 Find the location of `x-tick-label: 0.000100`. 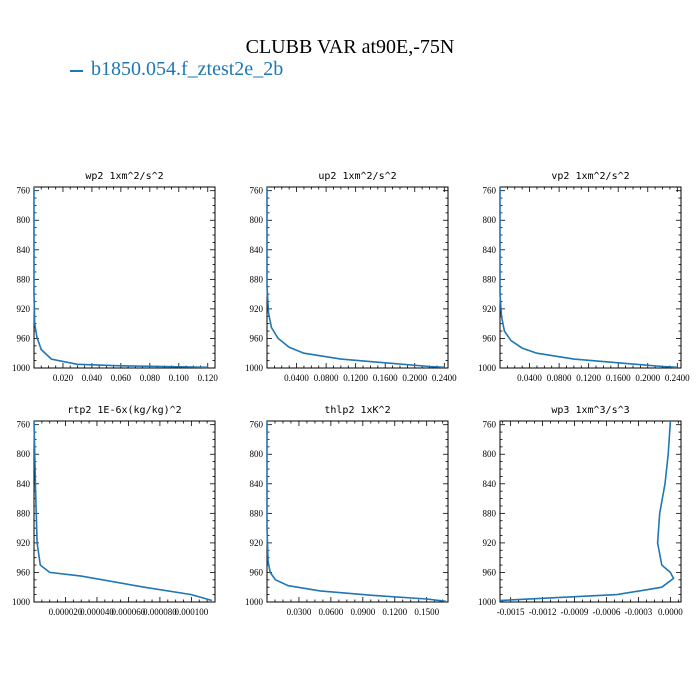

x-tick-label: 0.000100 is located at coordinates (192, 612).